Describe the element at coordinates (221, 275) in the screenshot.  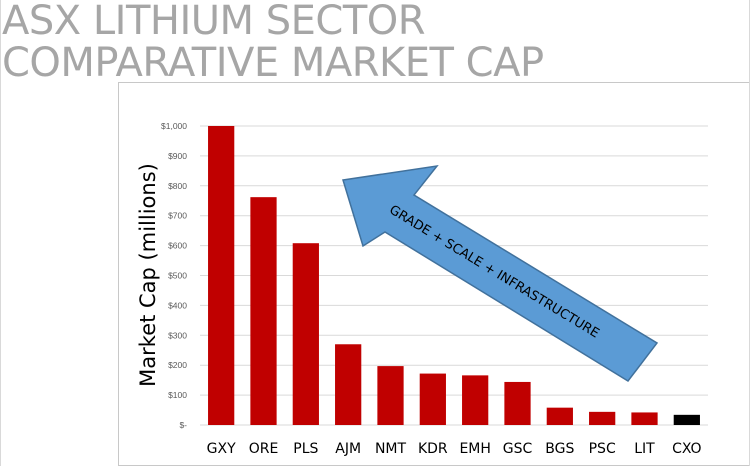
I see `bar-gxy` at that location.